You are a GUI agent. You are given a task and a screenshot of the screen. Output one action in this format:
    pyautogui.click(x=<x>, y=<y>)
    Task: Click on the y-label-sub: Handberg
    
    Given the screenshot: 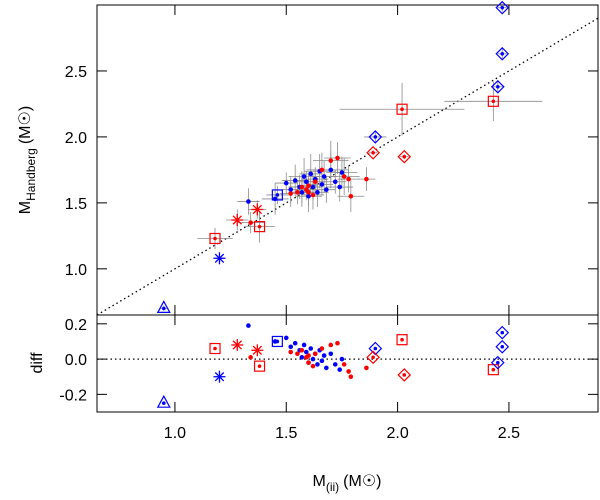 What is the action you would take?
    pyautogui.click(x=31, y=174)
    